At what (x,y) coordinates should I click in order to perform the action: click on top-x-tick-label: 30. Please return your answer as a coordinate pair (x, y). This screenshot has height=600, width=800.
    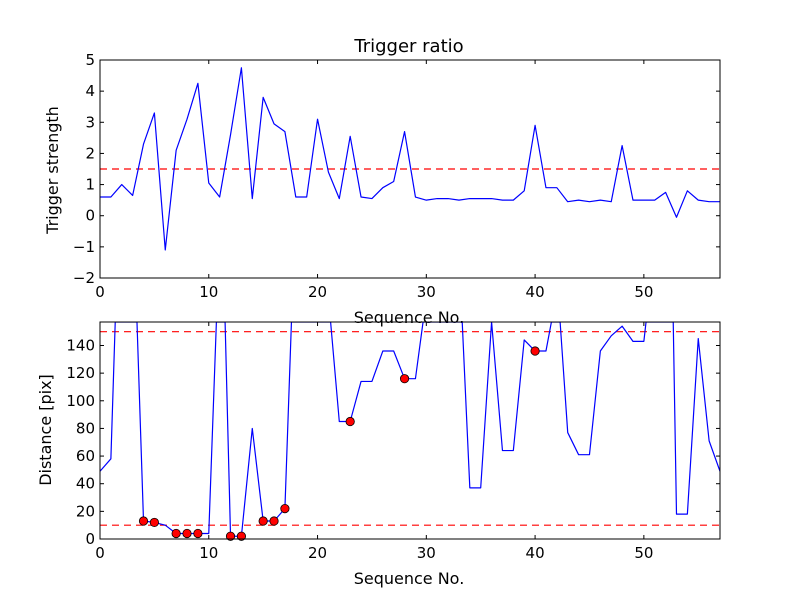
    Looking at the image, I should click on (426, 292).